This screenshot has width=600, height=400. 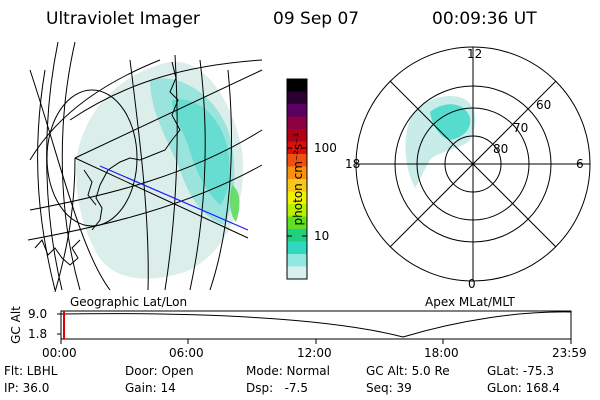 I want to click on satellite-track, so click(x=174, y=198).